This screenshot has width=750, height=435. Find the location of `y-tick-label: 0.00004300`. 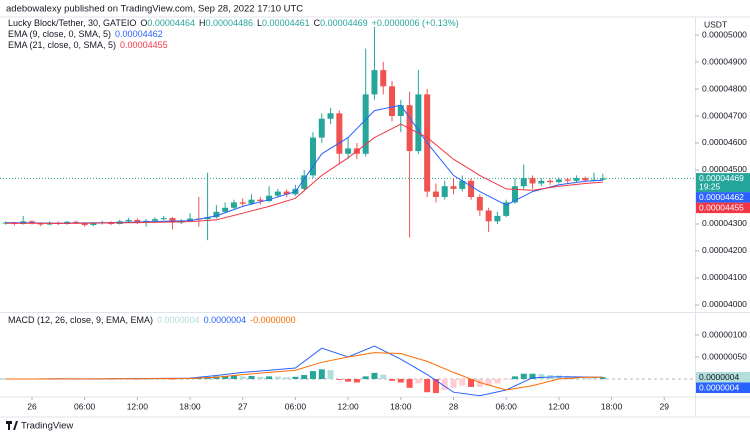

y-tick-label: 0.00004300 is located at coordinates (724, 223).